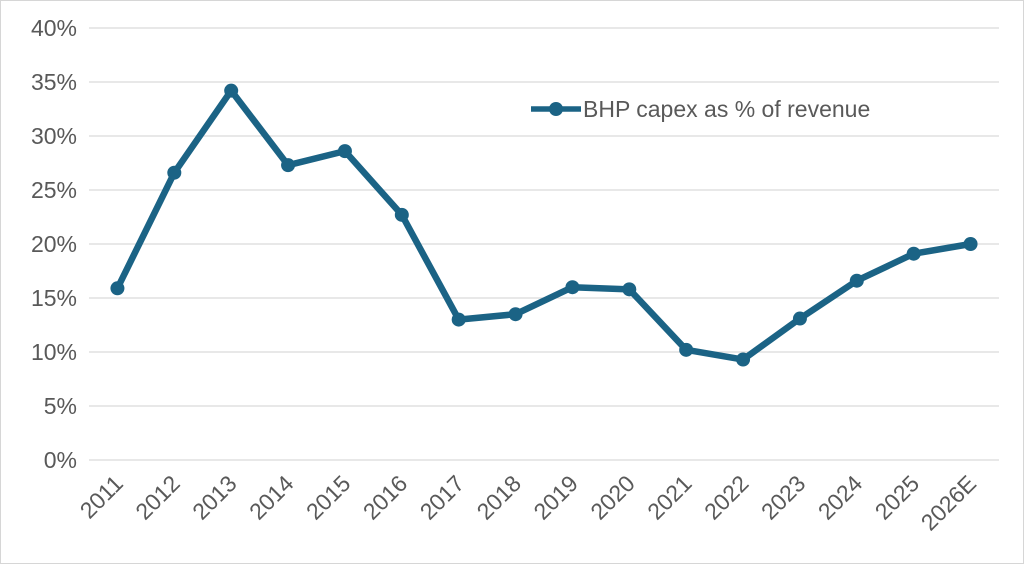  Describe the element at coordinates (54, 352) in the screenshot. I see `y-axis-tick-label: 10%` at that location.